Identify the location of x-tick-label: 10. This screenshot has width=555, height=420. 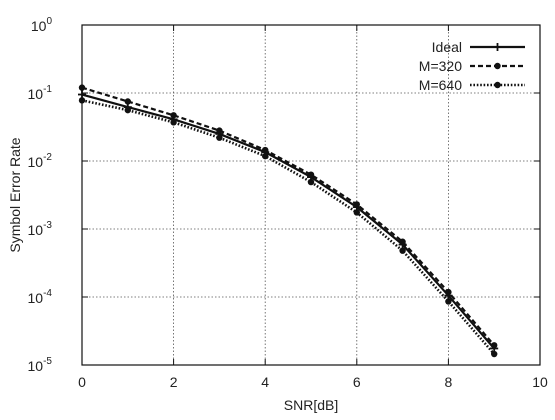
(540, 382).